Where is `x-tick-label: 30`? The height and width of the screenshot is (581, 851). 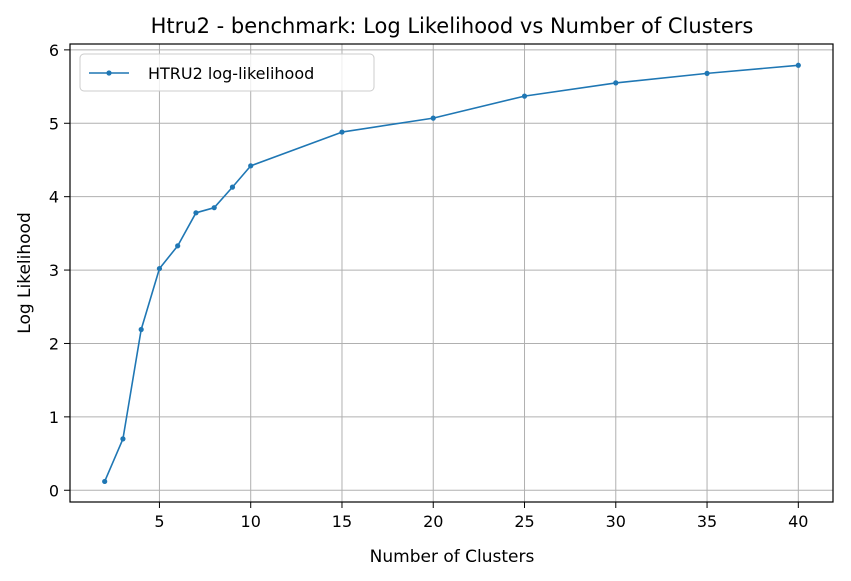 x-tick-label: 30 is located at coordinates (616, 521).